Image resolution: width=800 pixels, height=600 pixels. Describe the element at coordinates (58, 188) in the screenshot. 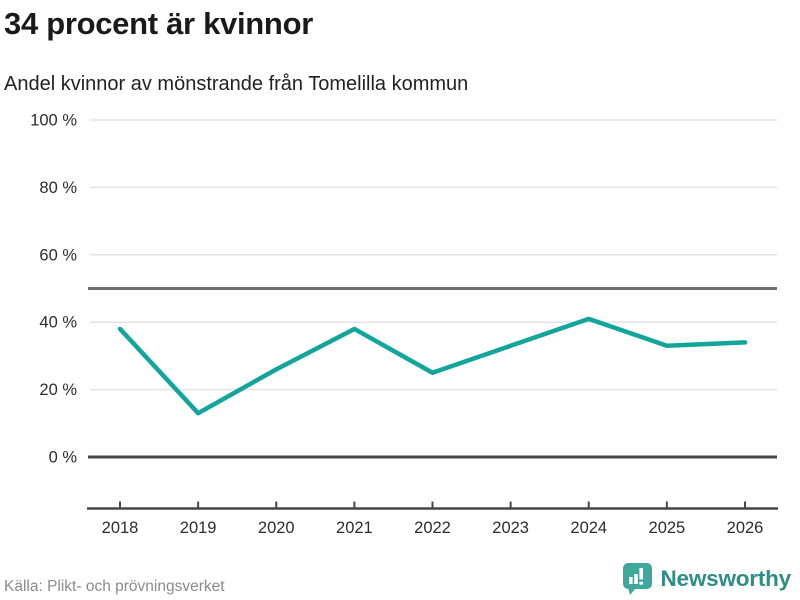

I see `y-tick-label: 80 %` at that location.